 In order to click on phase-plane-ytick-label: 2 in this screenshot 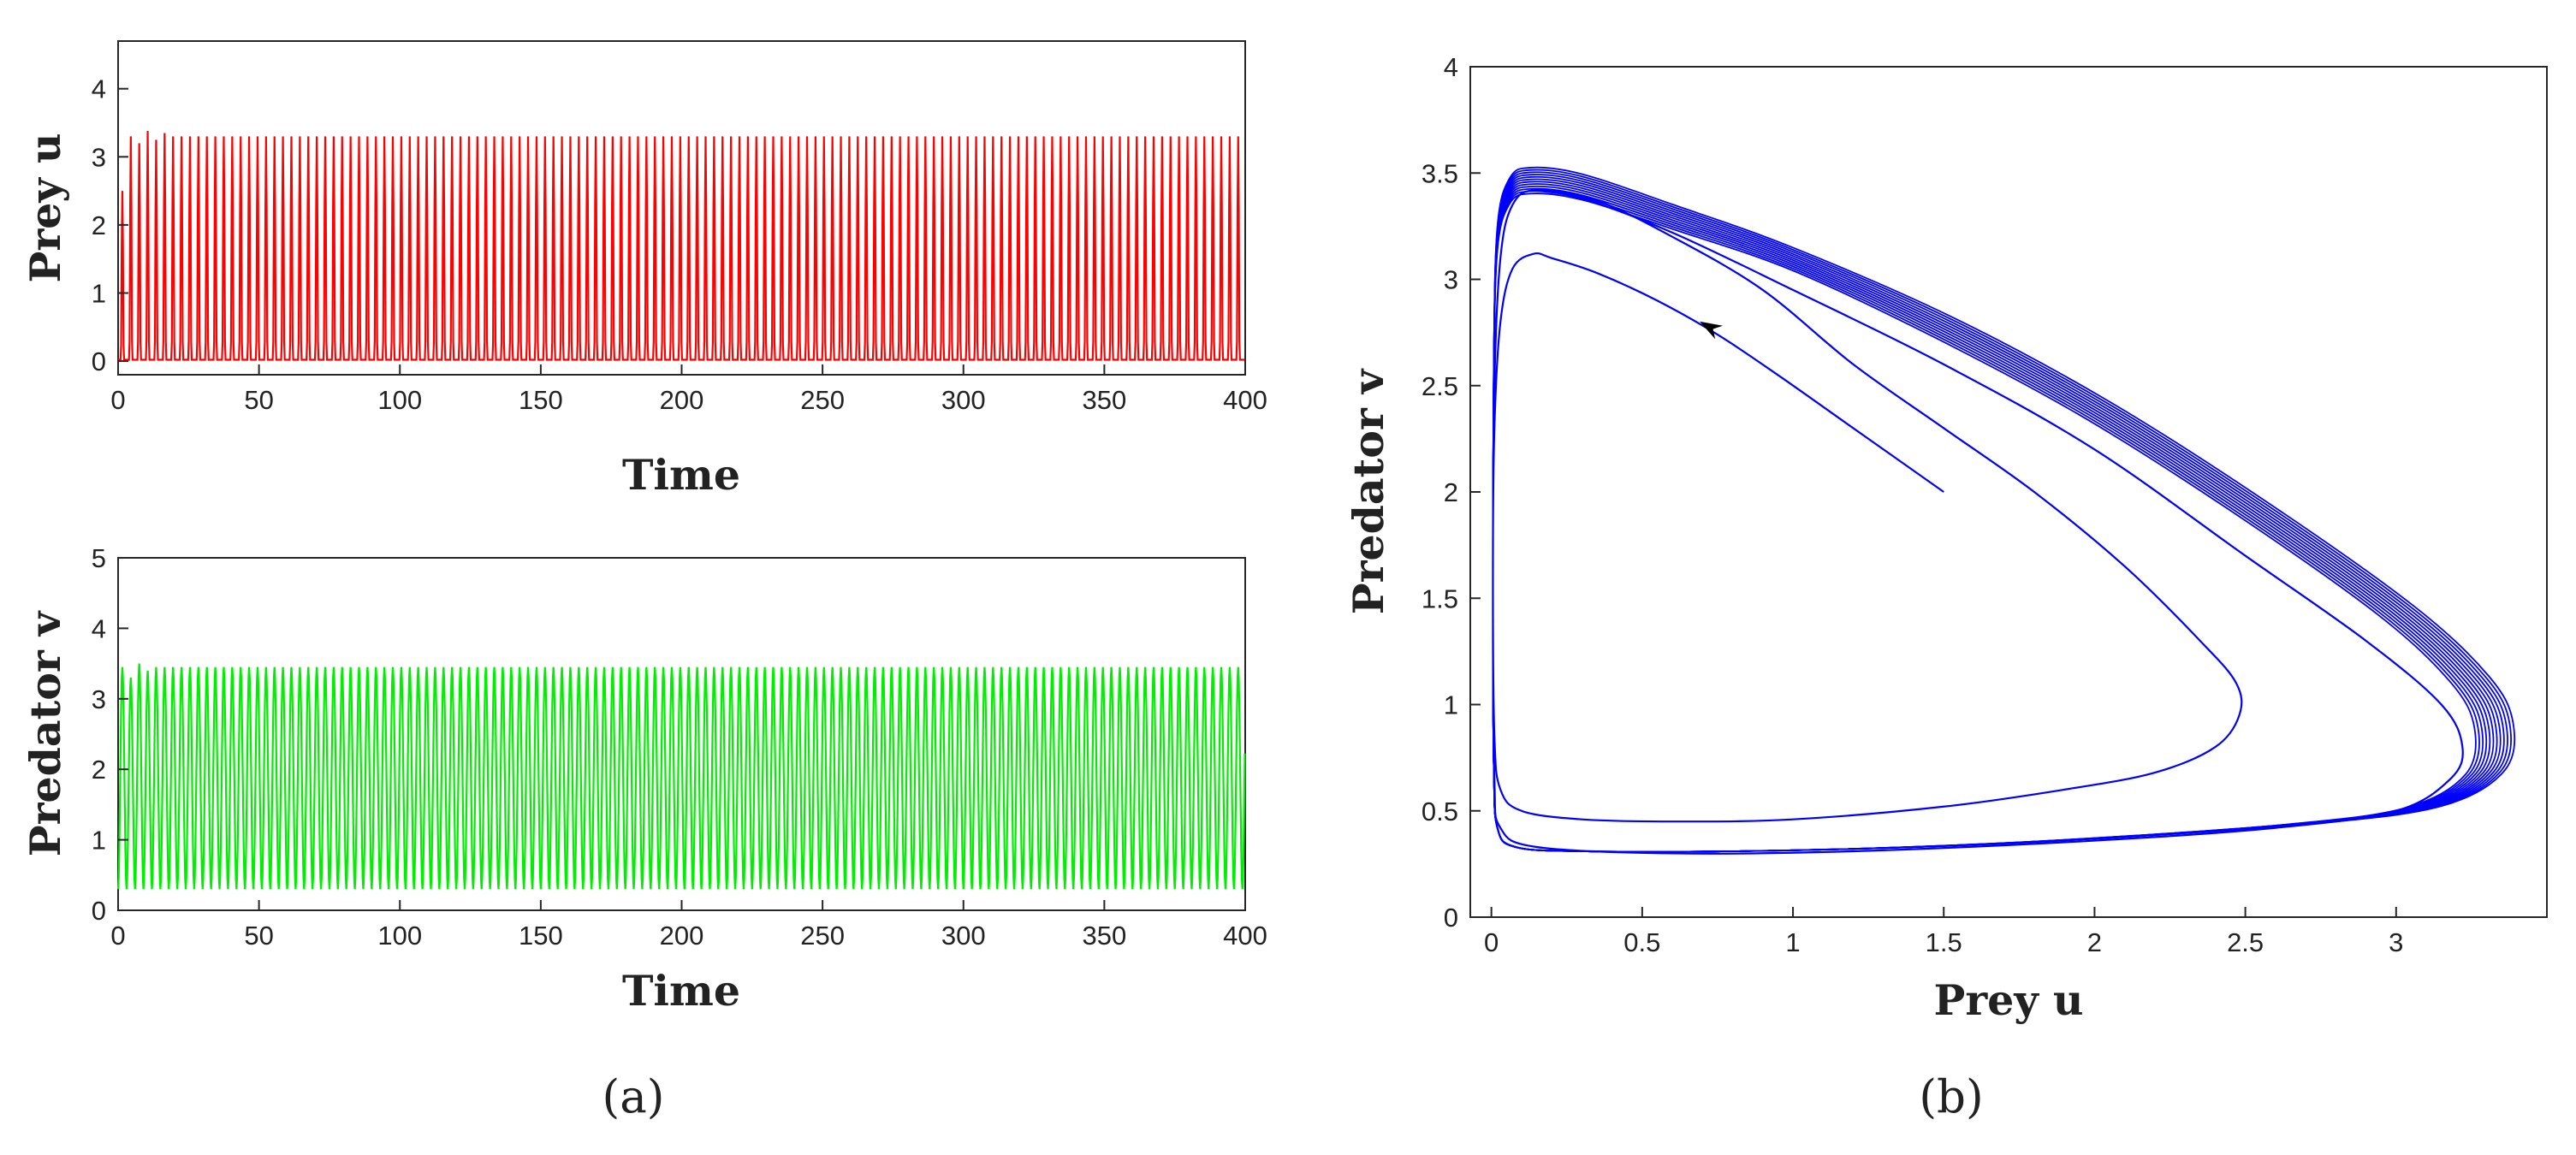, I will do `click(1451, 492)`.